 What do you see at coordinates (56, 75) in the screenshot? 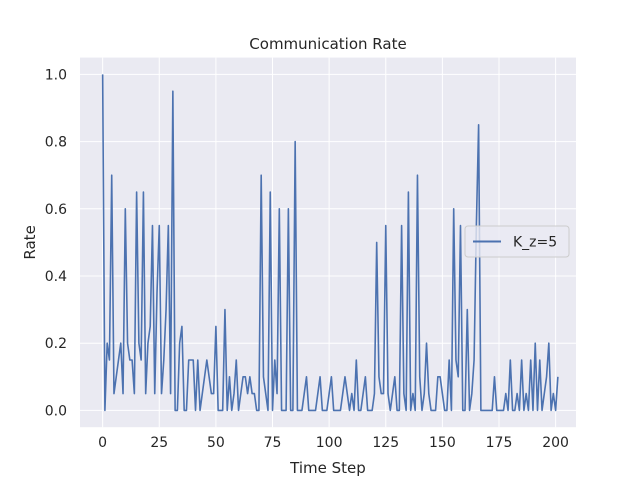
I see `y-tick-label: 1.0` at bounding box center [56, 75].